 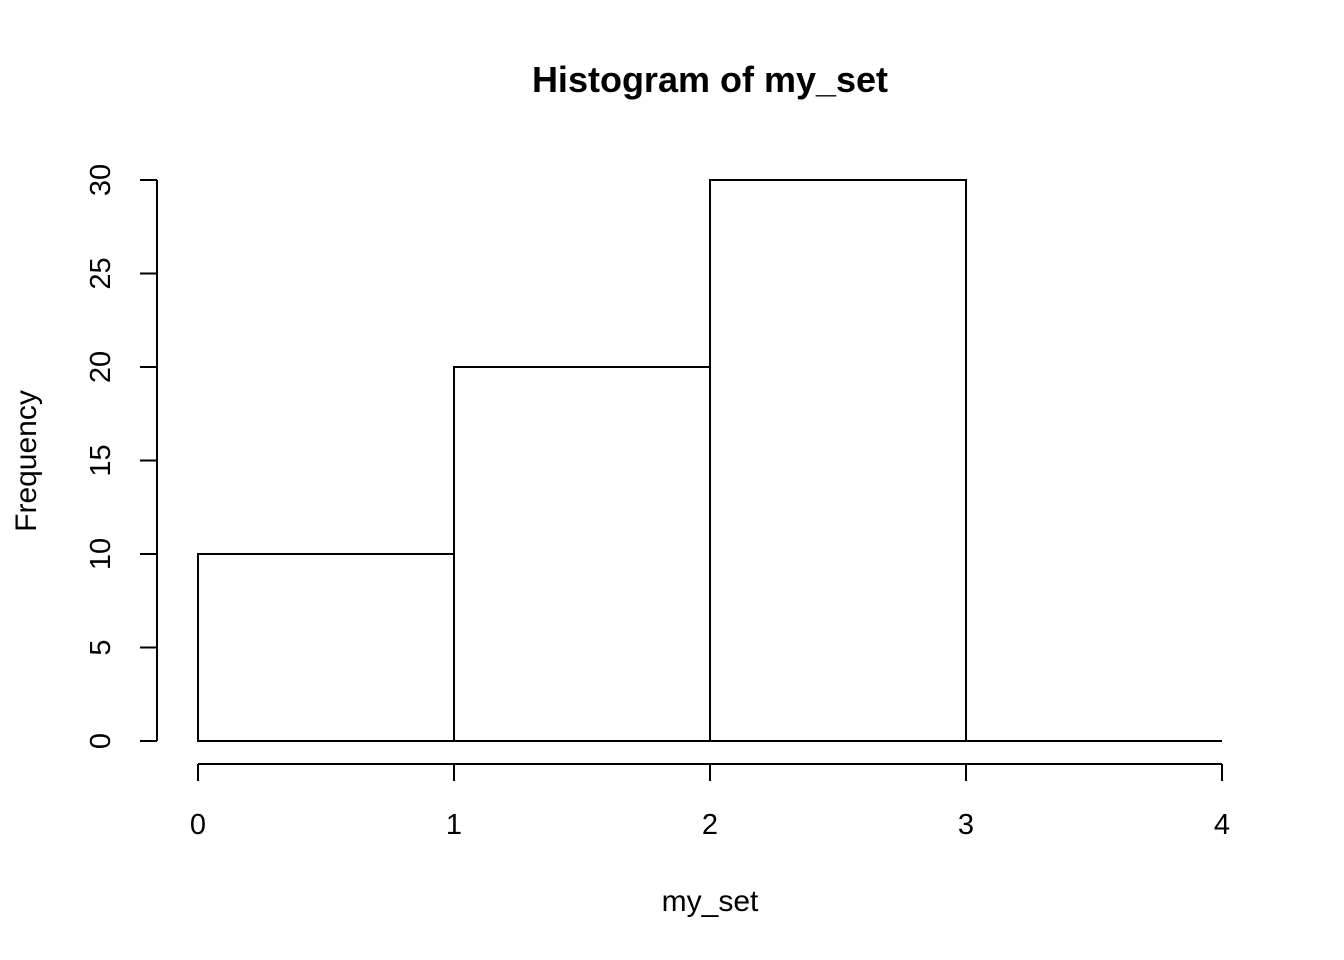 What do you see at coordinates (121, 456) in the screenshot?
I see `y-axis: 0 5 10 15 20 25 30` at bounding box center [121, 456].